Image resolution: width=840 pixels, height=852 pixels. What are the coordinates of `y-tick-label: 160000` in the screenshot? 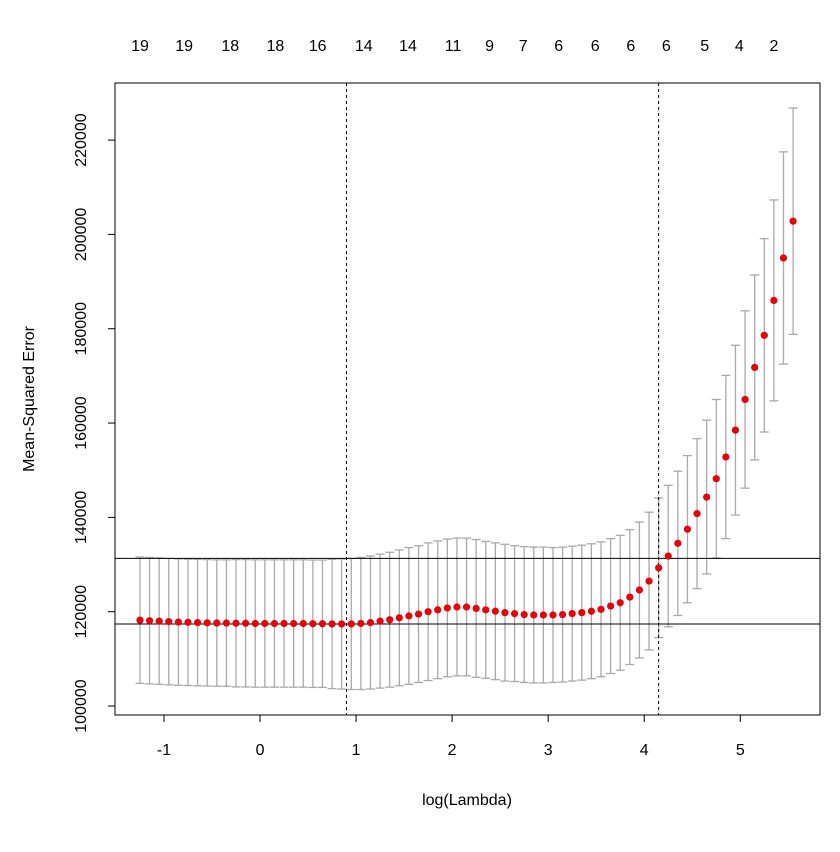 It's located at (81, 422).